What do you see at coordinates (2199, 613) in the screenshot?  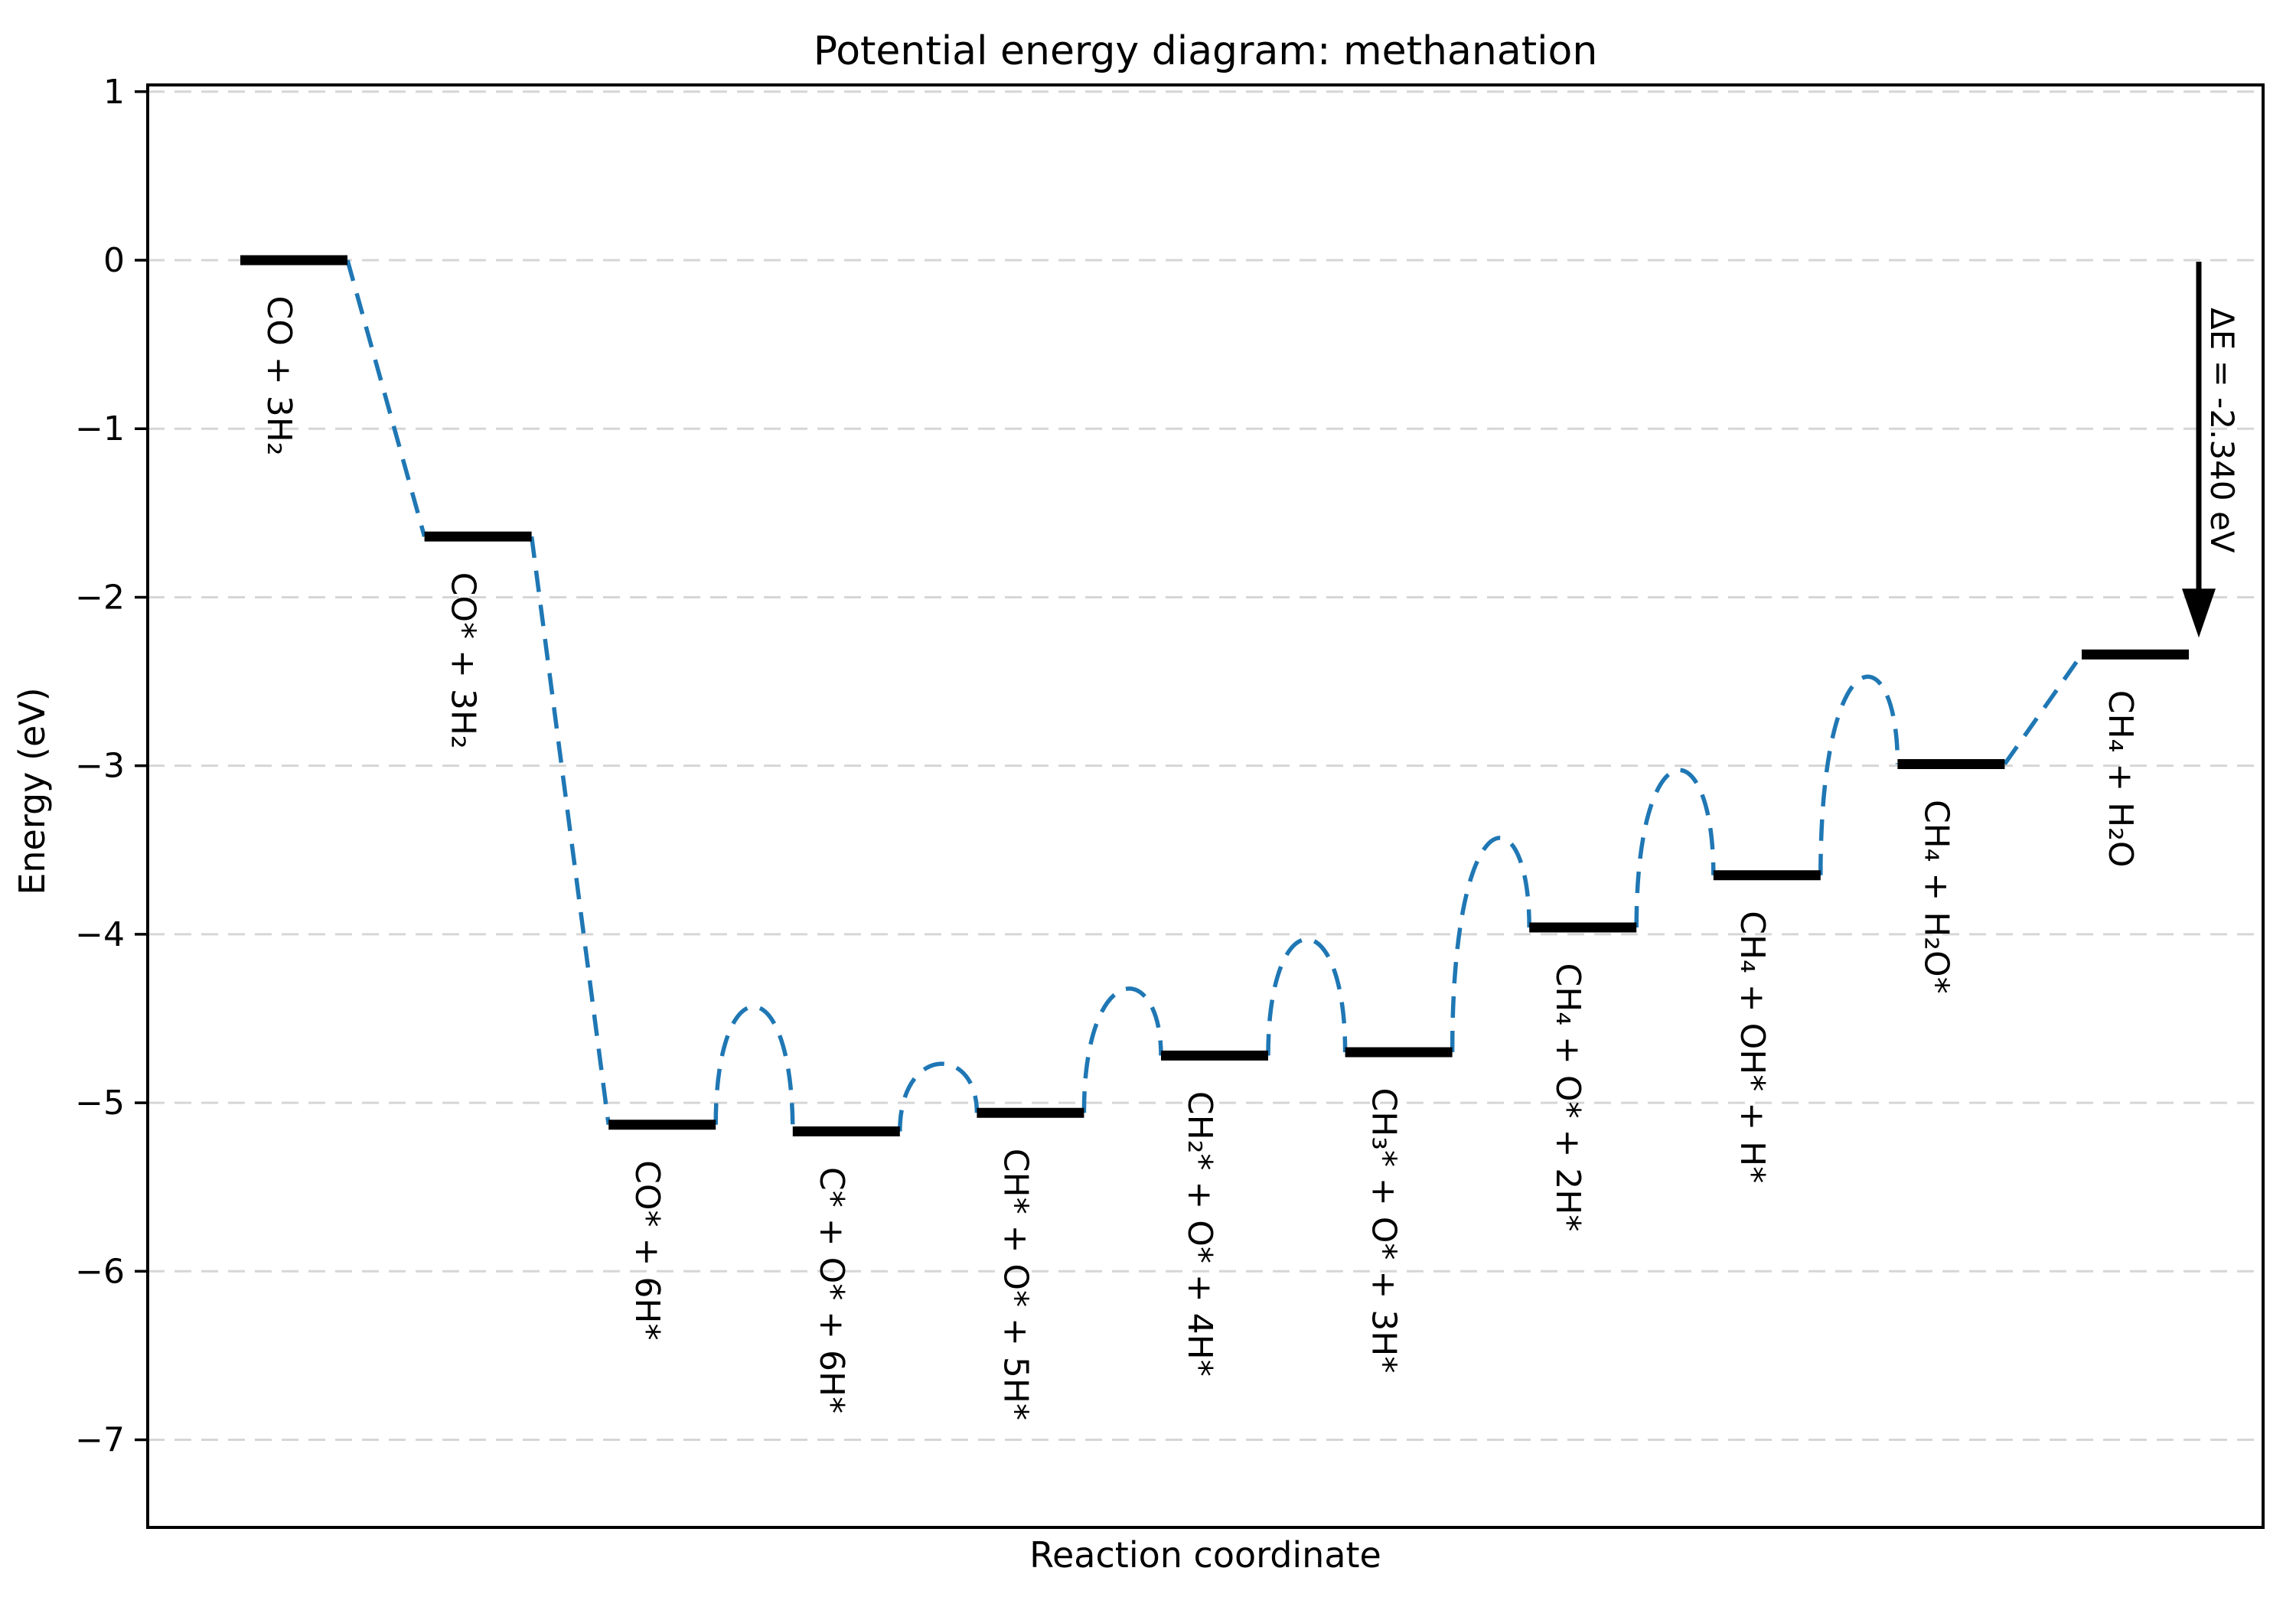 I see `delta-e-arrow-head` at bounding box center [2199, 613].